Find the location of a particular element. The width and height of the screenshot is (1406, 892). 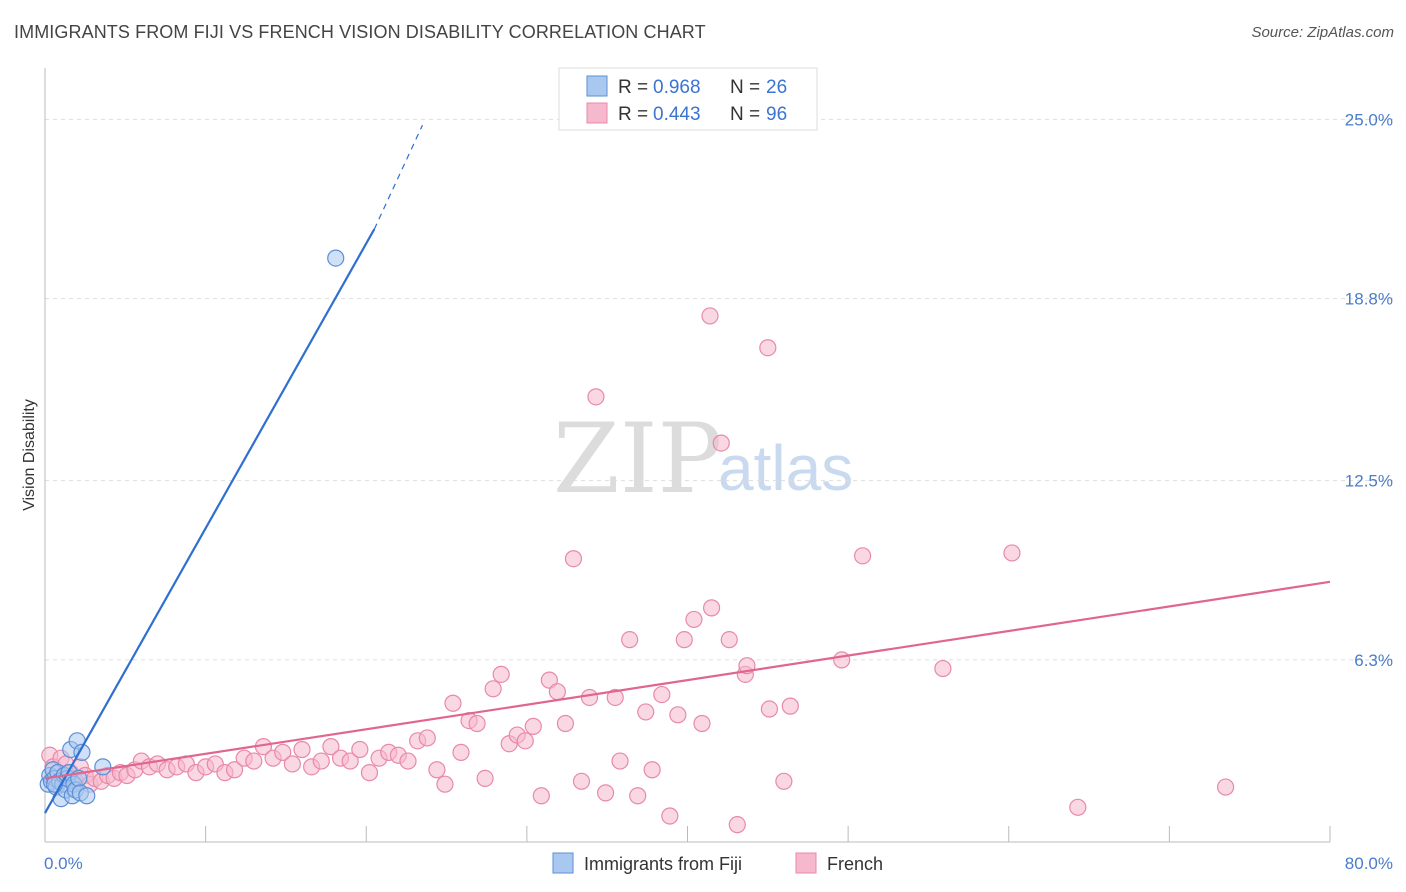

y-tick-label: 18.8% is located at coordinates (1369, 299).